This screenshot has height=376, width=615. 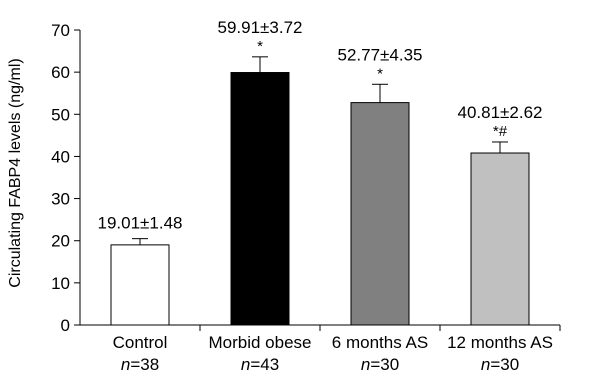 I want to click on sample-size-label: n=38, so click(x=140, y=364).